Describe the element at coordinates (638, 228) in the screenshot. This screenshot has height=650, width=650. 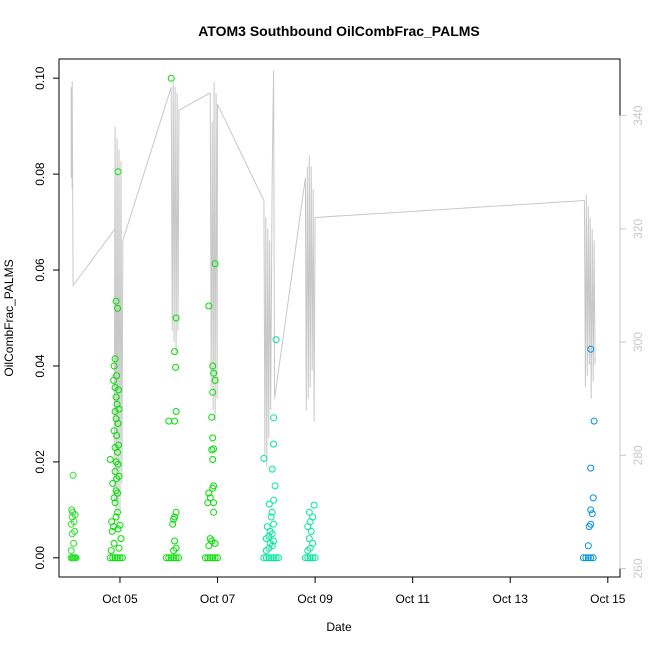
I see `y2-tick-label-3: 320` at that location.